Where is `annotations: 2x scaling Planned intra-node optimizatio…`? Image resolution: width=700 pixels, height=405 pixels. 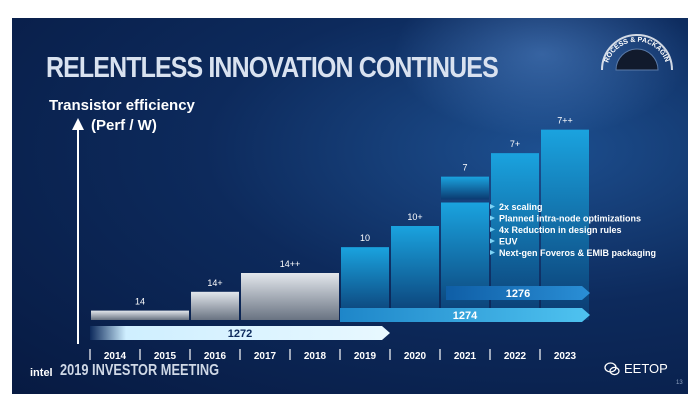 annotations: 2x scaling Planned intra-node optimizatio… is located at coordinates (573, 230).